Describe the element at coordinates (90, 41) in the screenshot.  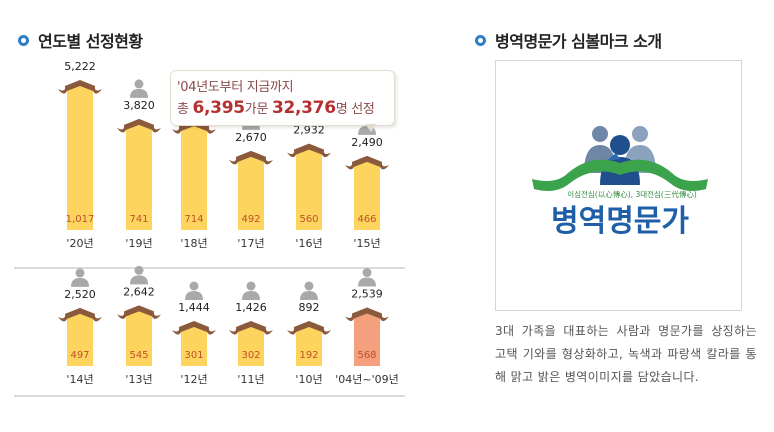
I see `chart-section-title-text: 연도별 선정현황` at that location.